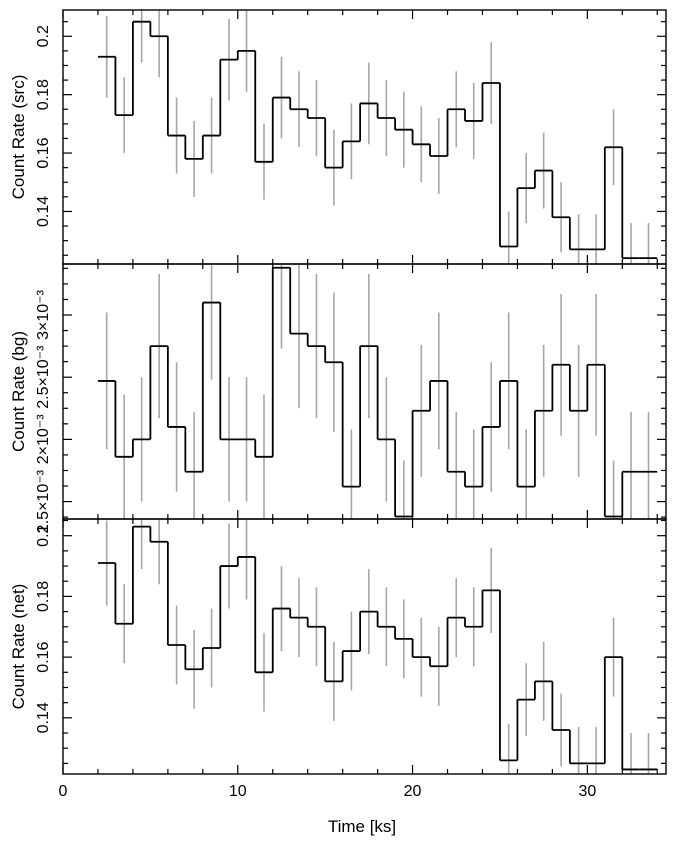 The height and width of the screenshot is (846, 676). Describe the element at coordinates (238, 791) in the screenshot. I see `x-tick-label: 10` at that location.